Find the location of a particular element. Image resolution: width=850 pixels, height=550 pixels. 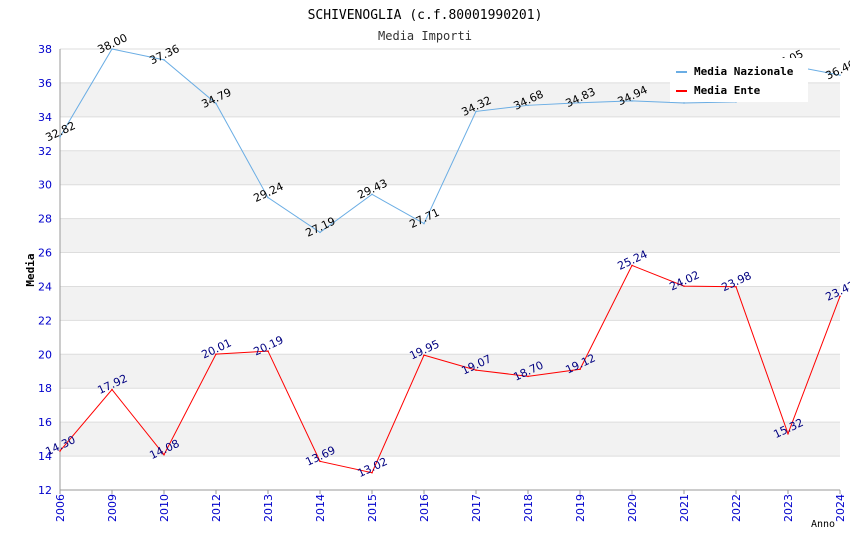

x-tick-label: 2023 is located at coordinates (788, 508).